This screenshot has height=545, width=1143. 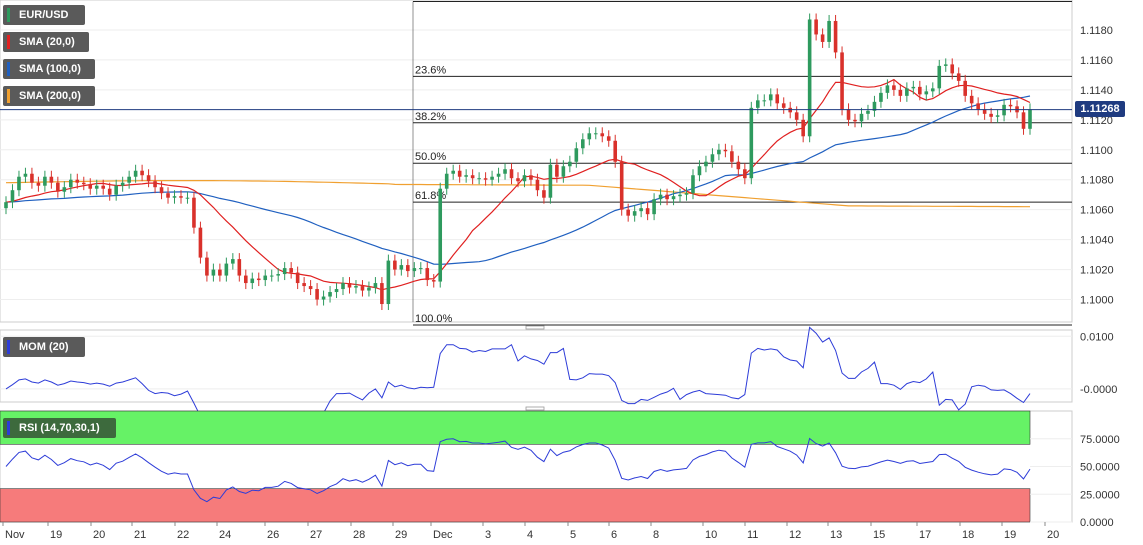 I want to click on sma100-color-bar, so click(x=8, y=69).